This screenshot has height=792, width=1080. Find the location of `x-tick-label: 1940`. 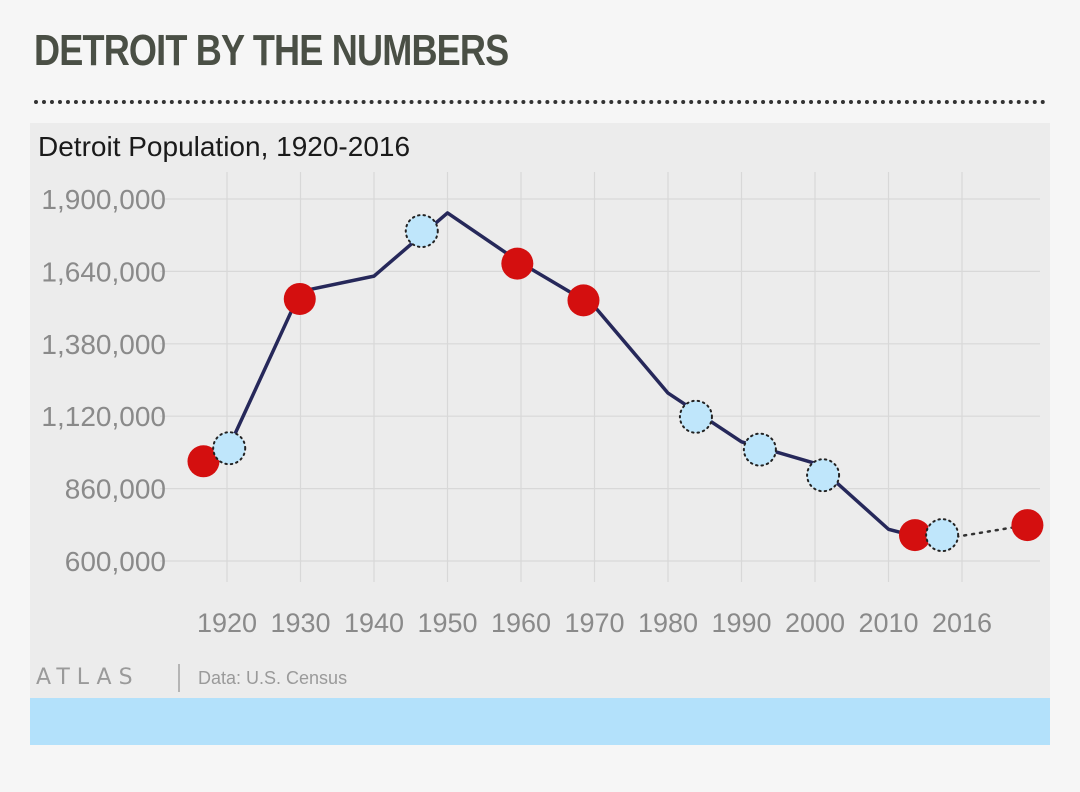

x-tick-label: 1940 is located at coordinates (374, 623).